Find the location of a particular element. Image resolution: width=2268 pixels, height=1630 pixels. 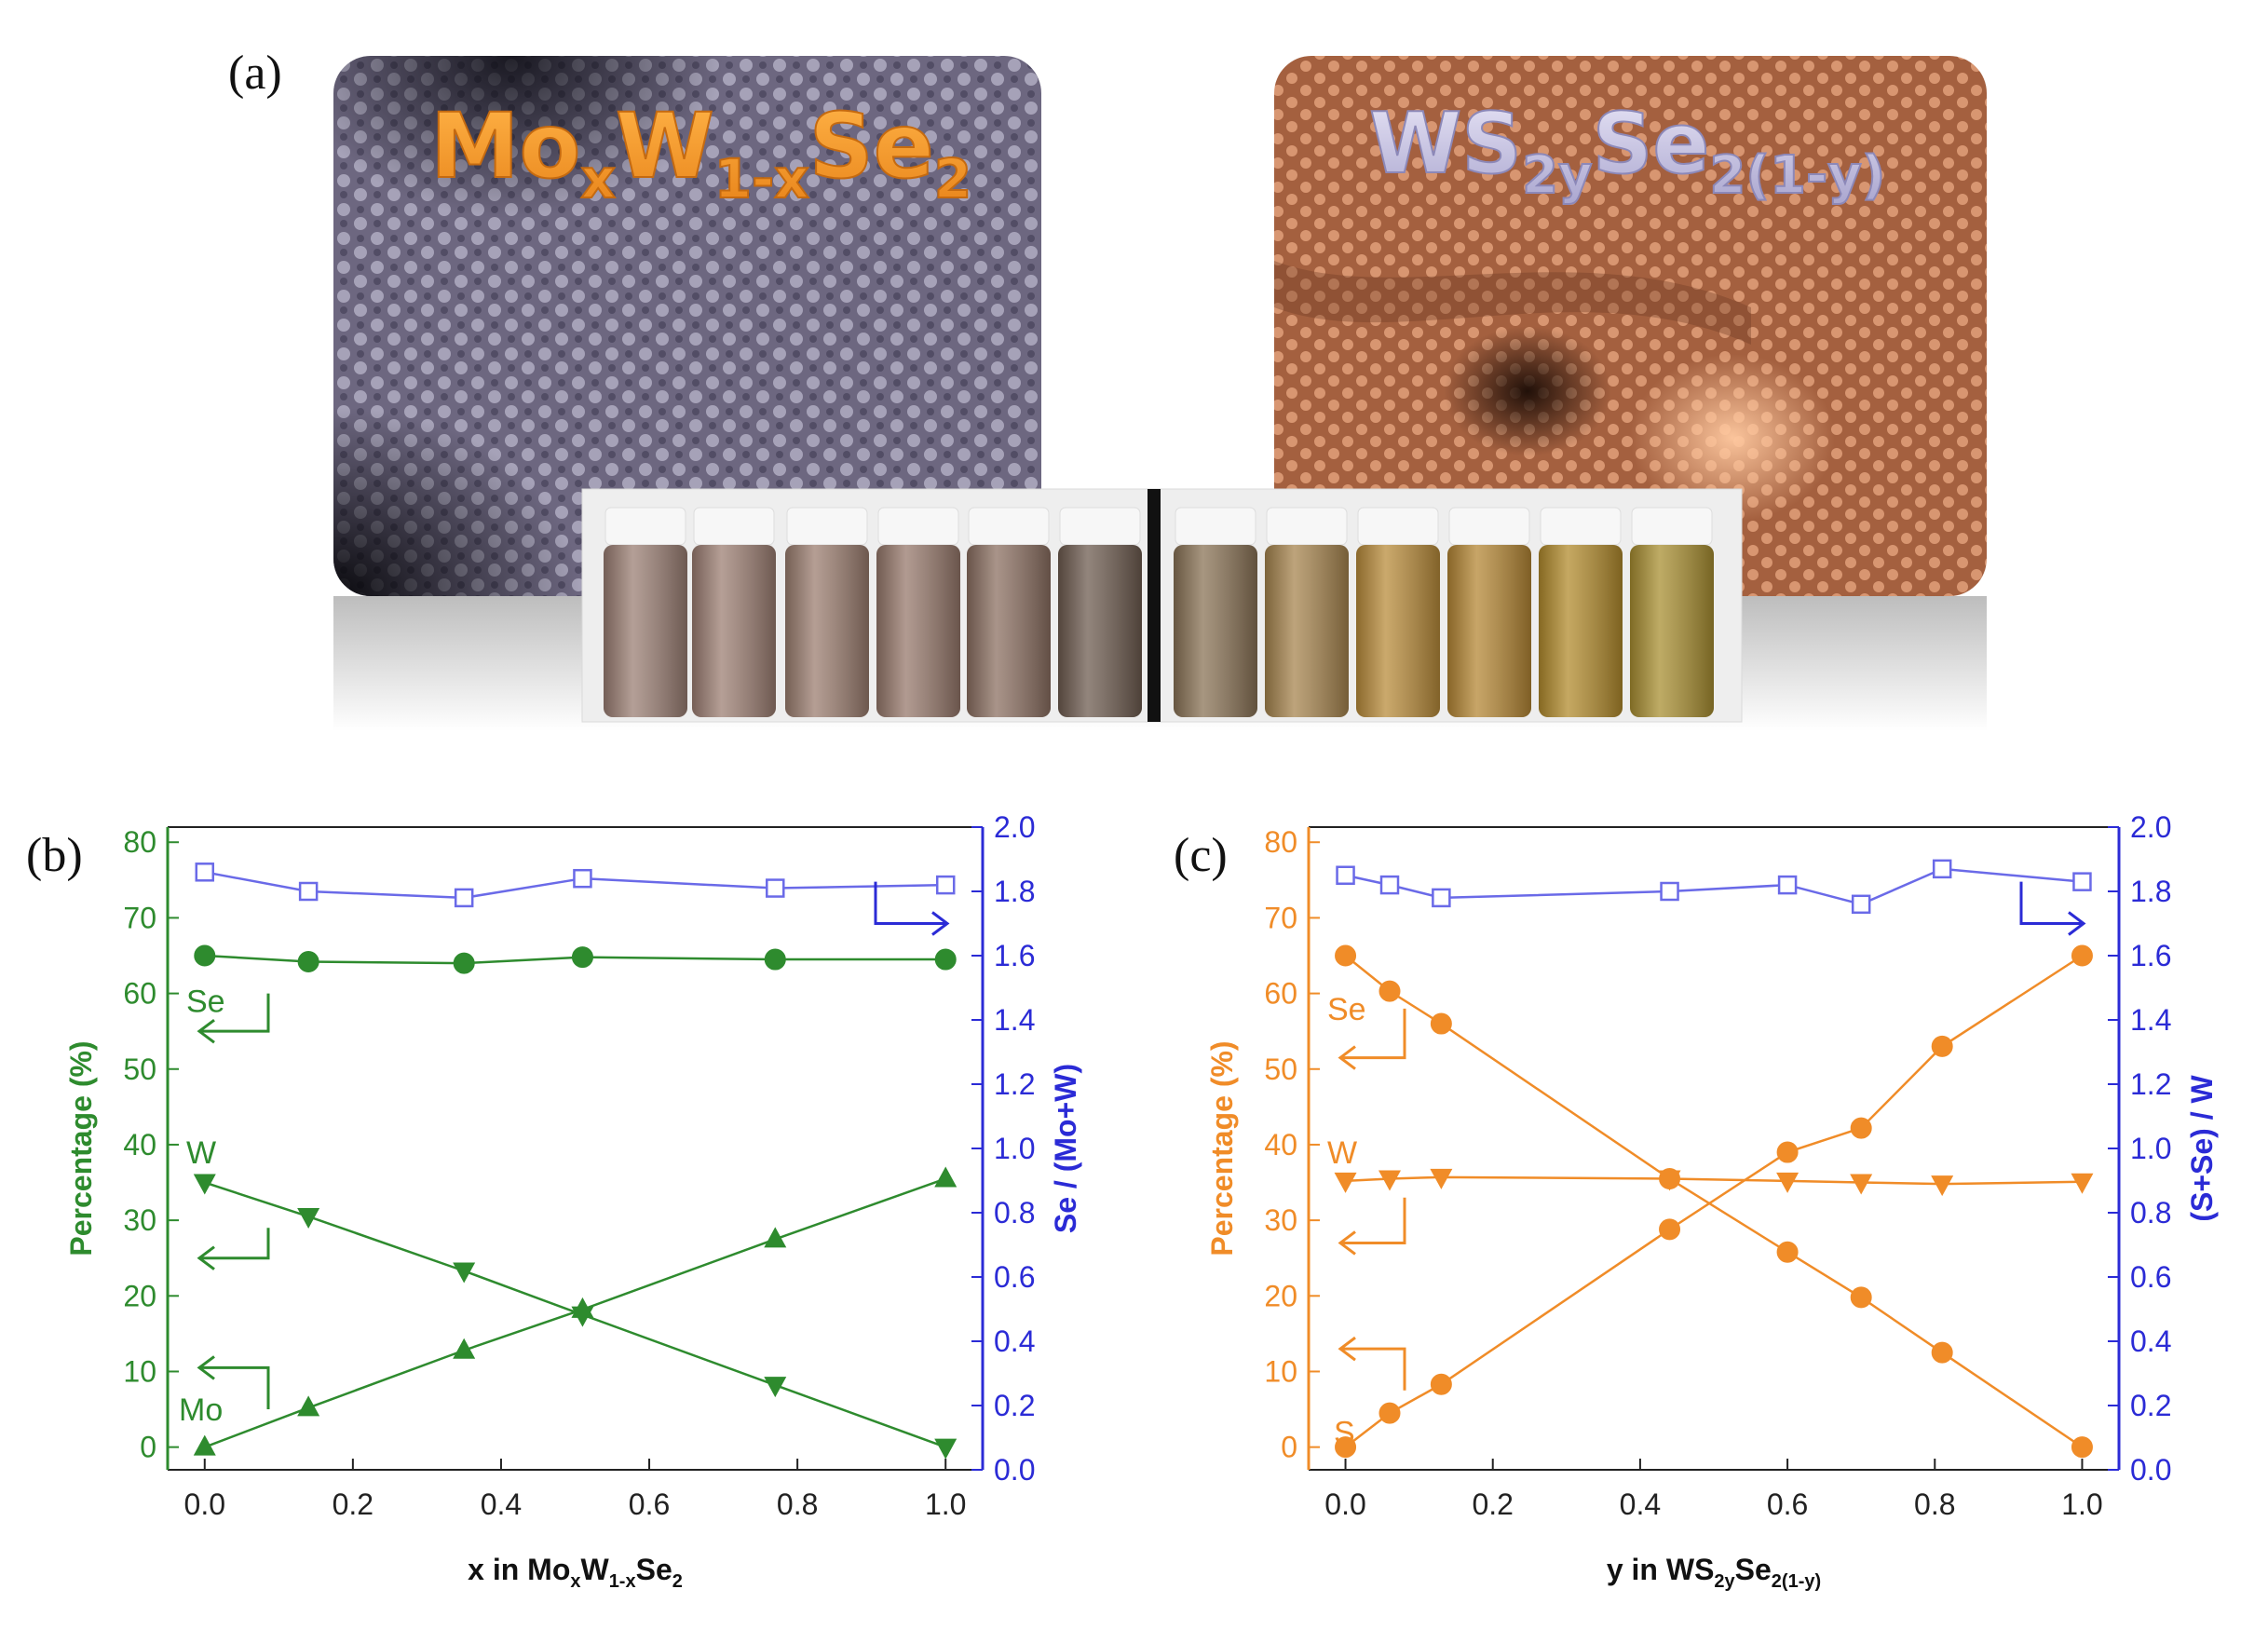

series-line-Mo is located at coordinates (575, 1312).